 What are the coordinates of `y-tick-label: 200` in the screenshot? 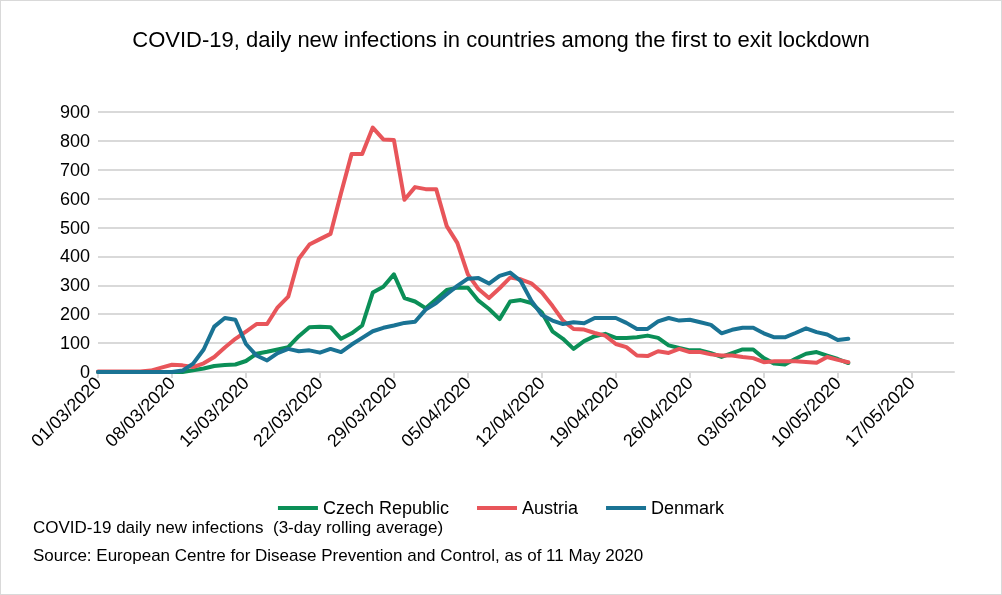 It's located at (74, 314).